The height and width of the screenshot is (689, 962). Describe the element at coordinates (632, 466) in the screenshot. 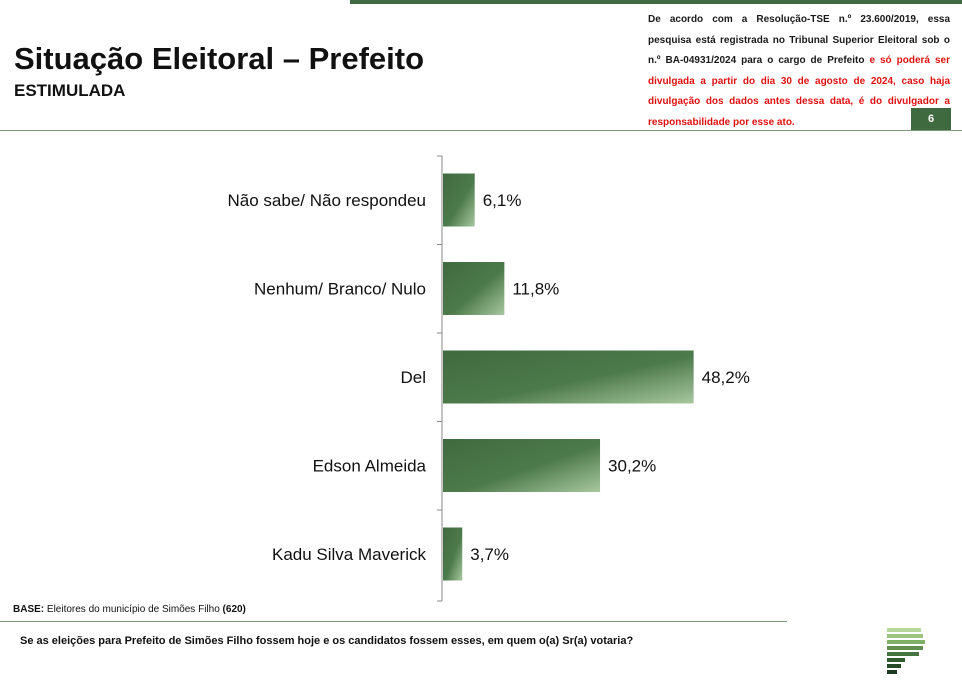

I see `value-label: 30,2%` at that location.